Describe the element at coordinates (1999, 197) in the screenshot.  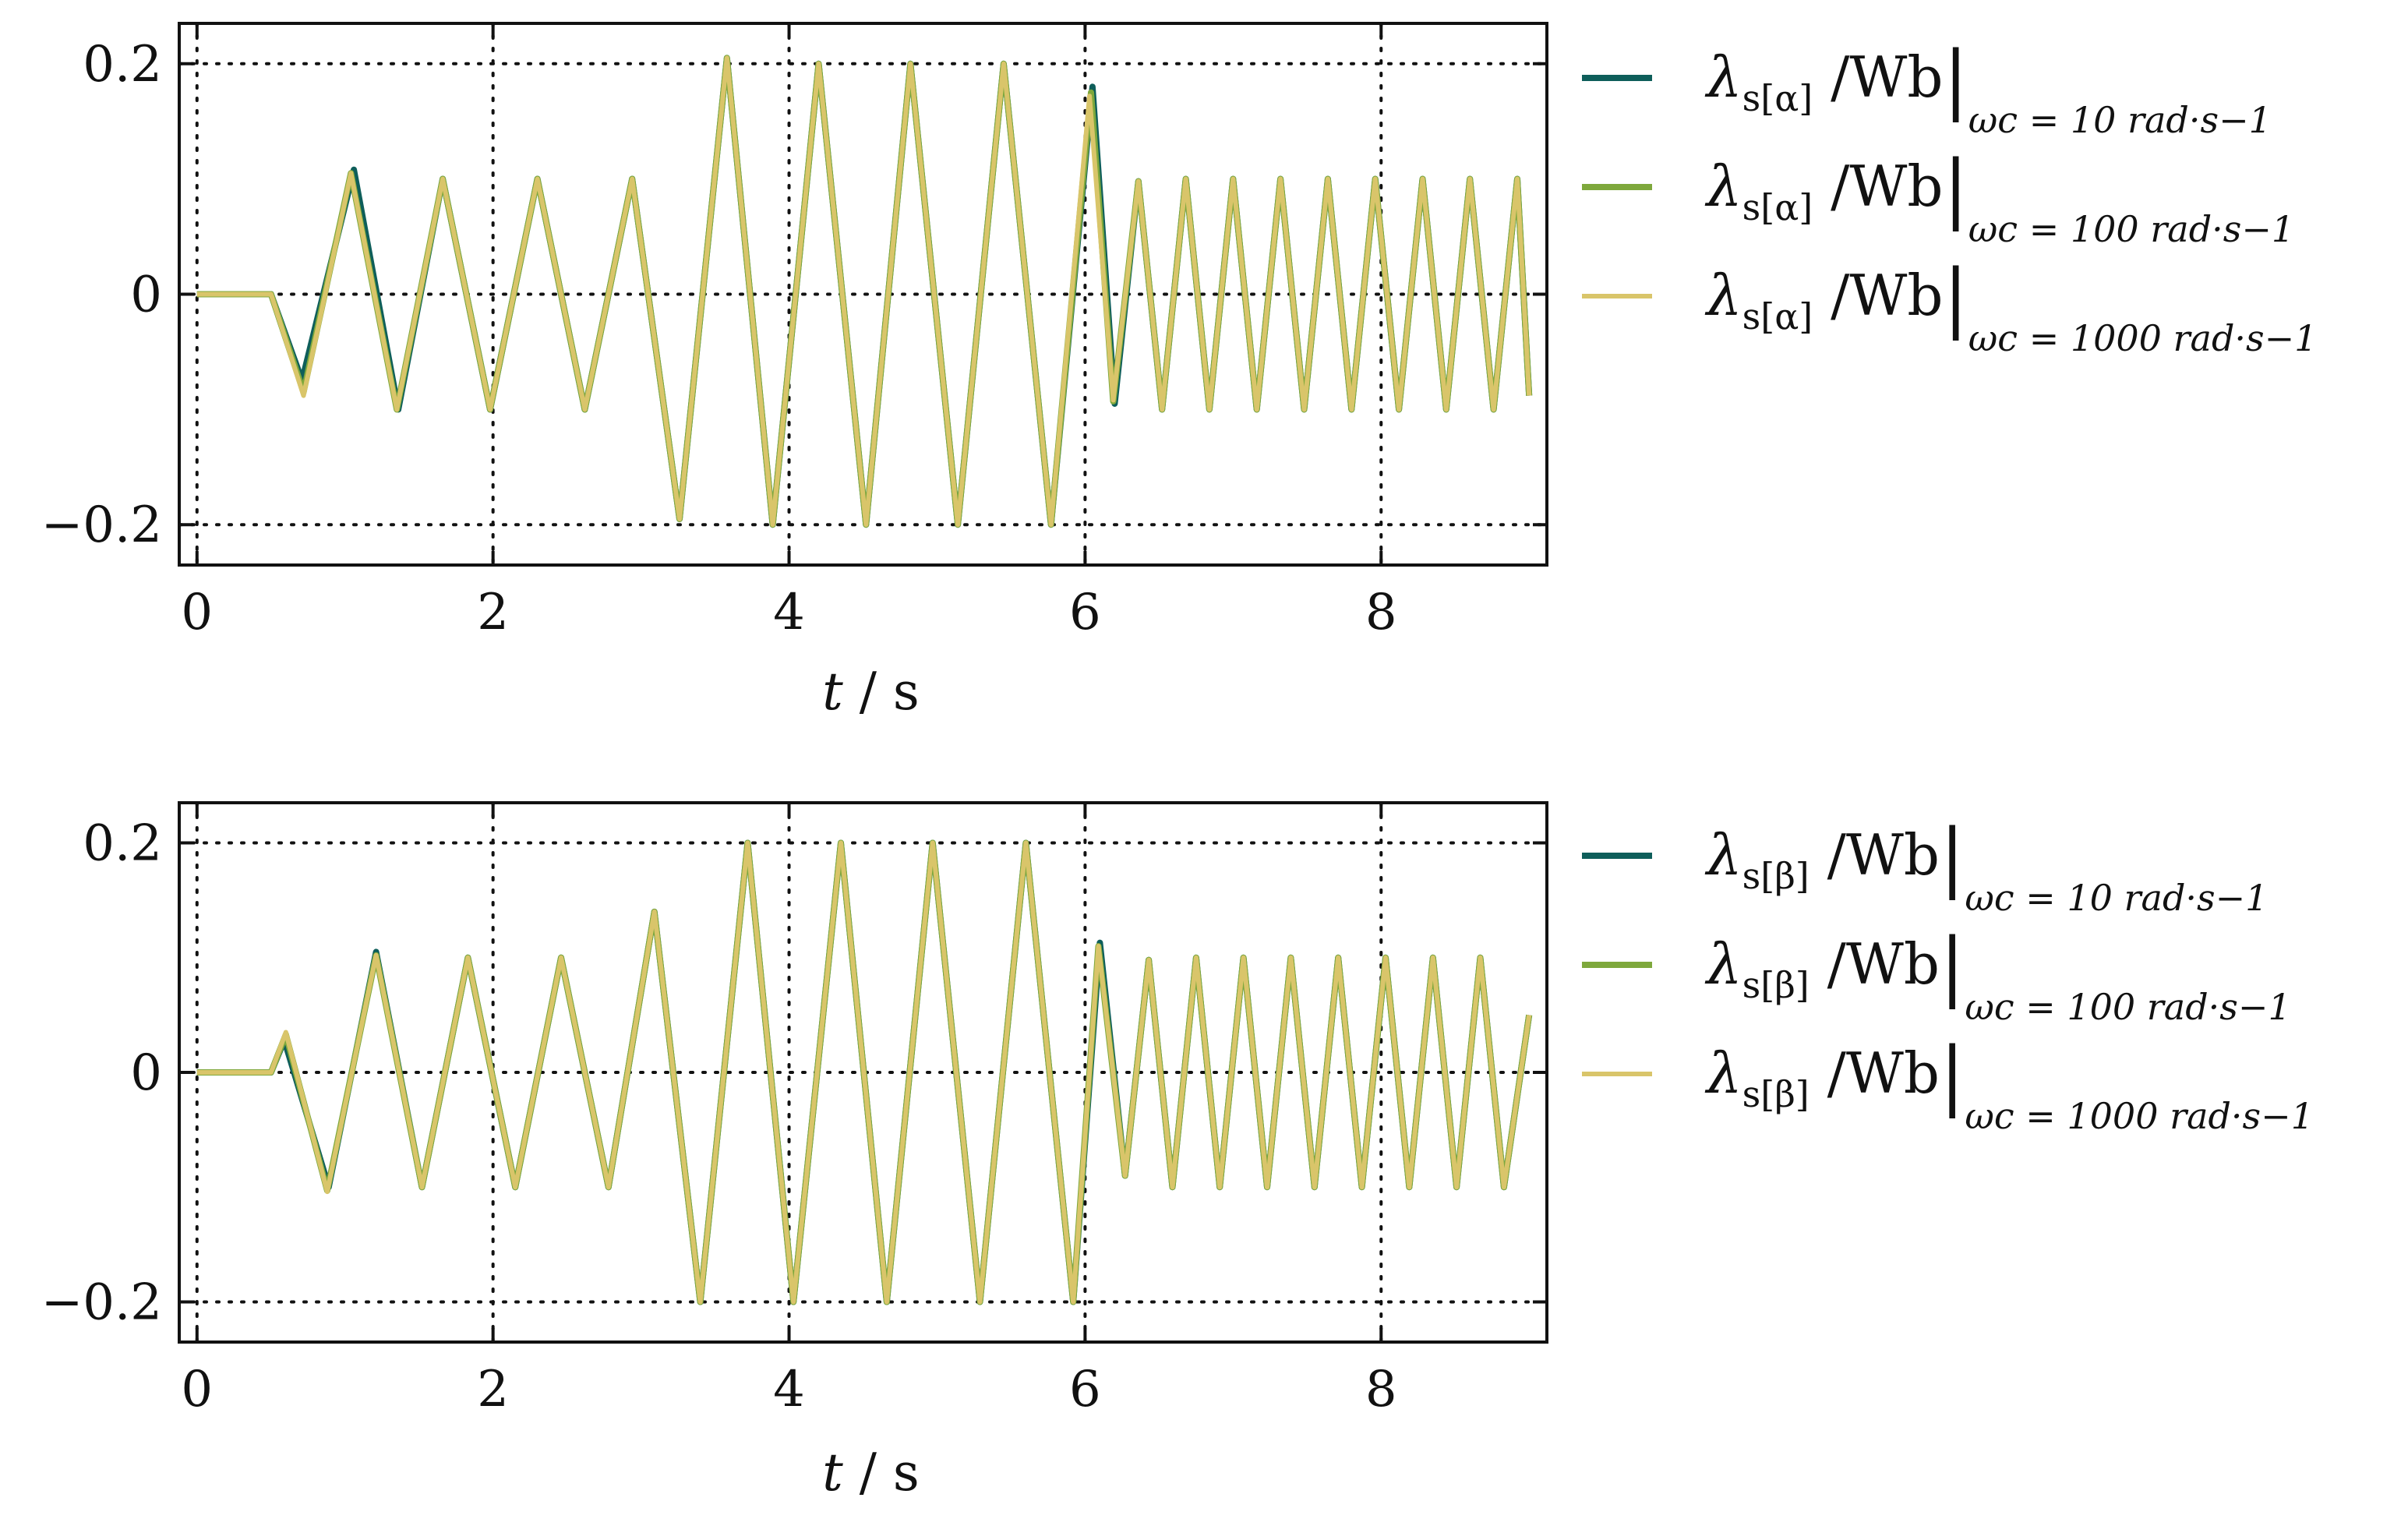
I see `legend-entry-2: λs[α] /Wb|ωc = 100 rad·s−1` at that location.